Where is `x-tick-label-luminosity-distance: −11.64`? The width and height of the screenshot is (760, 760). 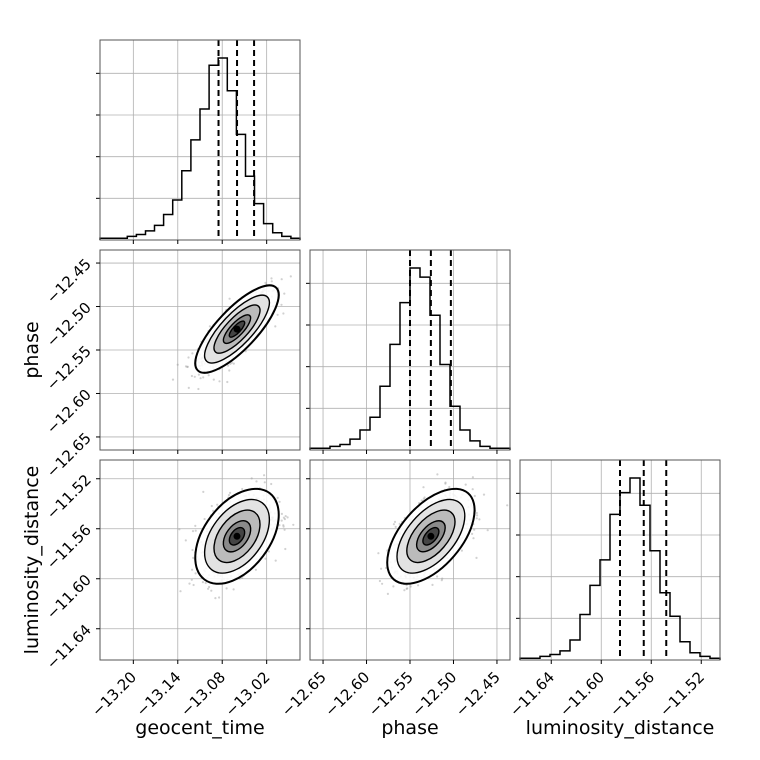 x-tick-label-luminosity-distance: −11.64 is located at coordinates (532, 694).